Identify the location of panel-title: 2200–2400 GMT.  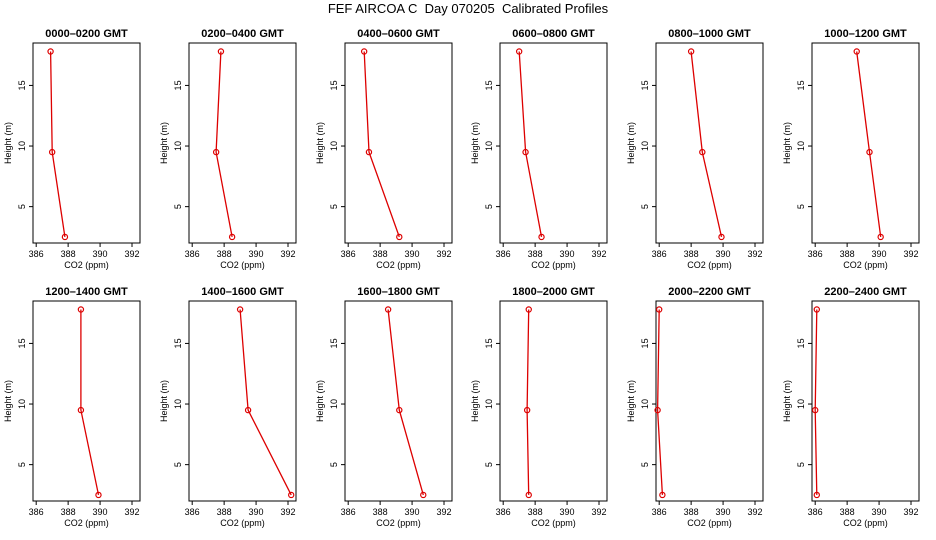
(865, 292).